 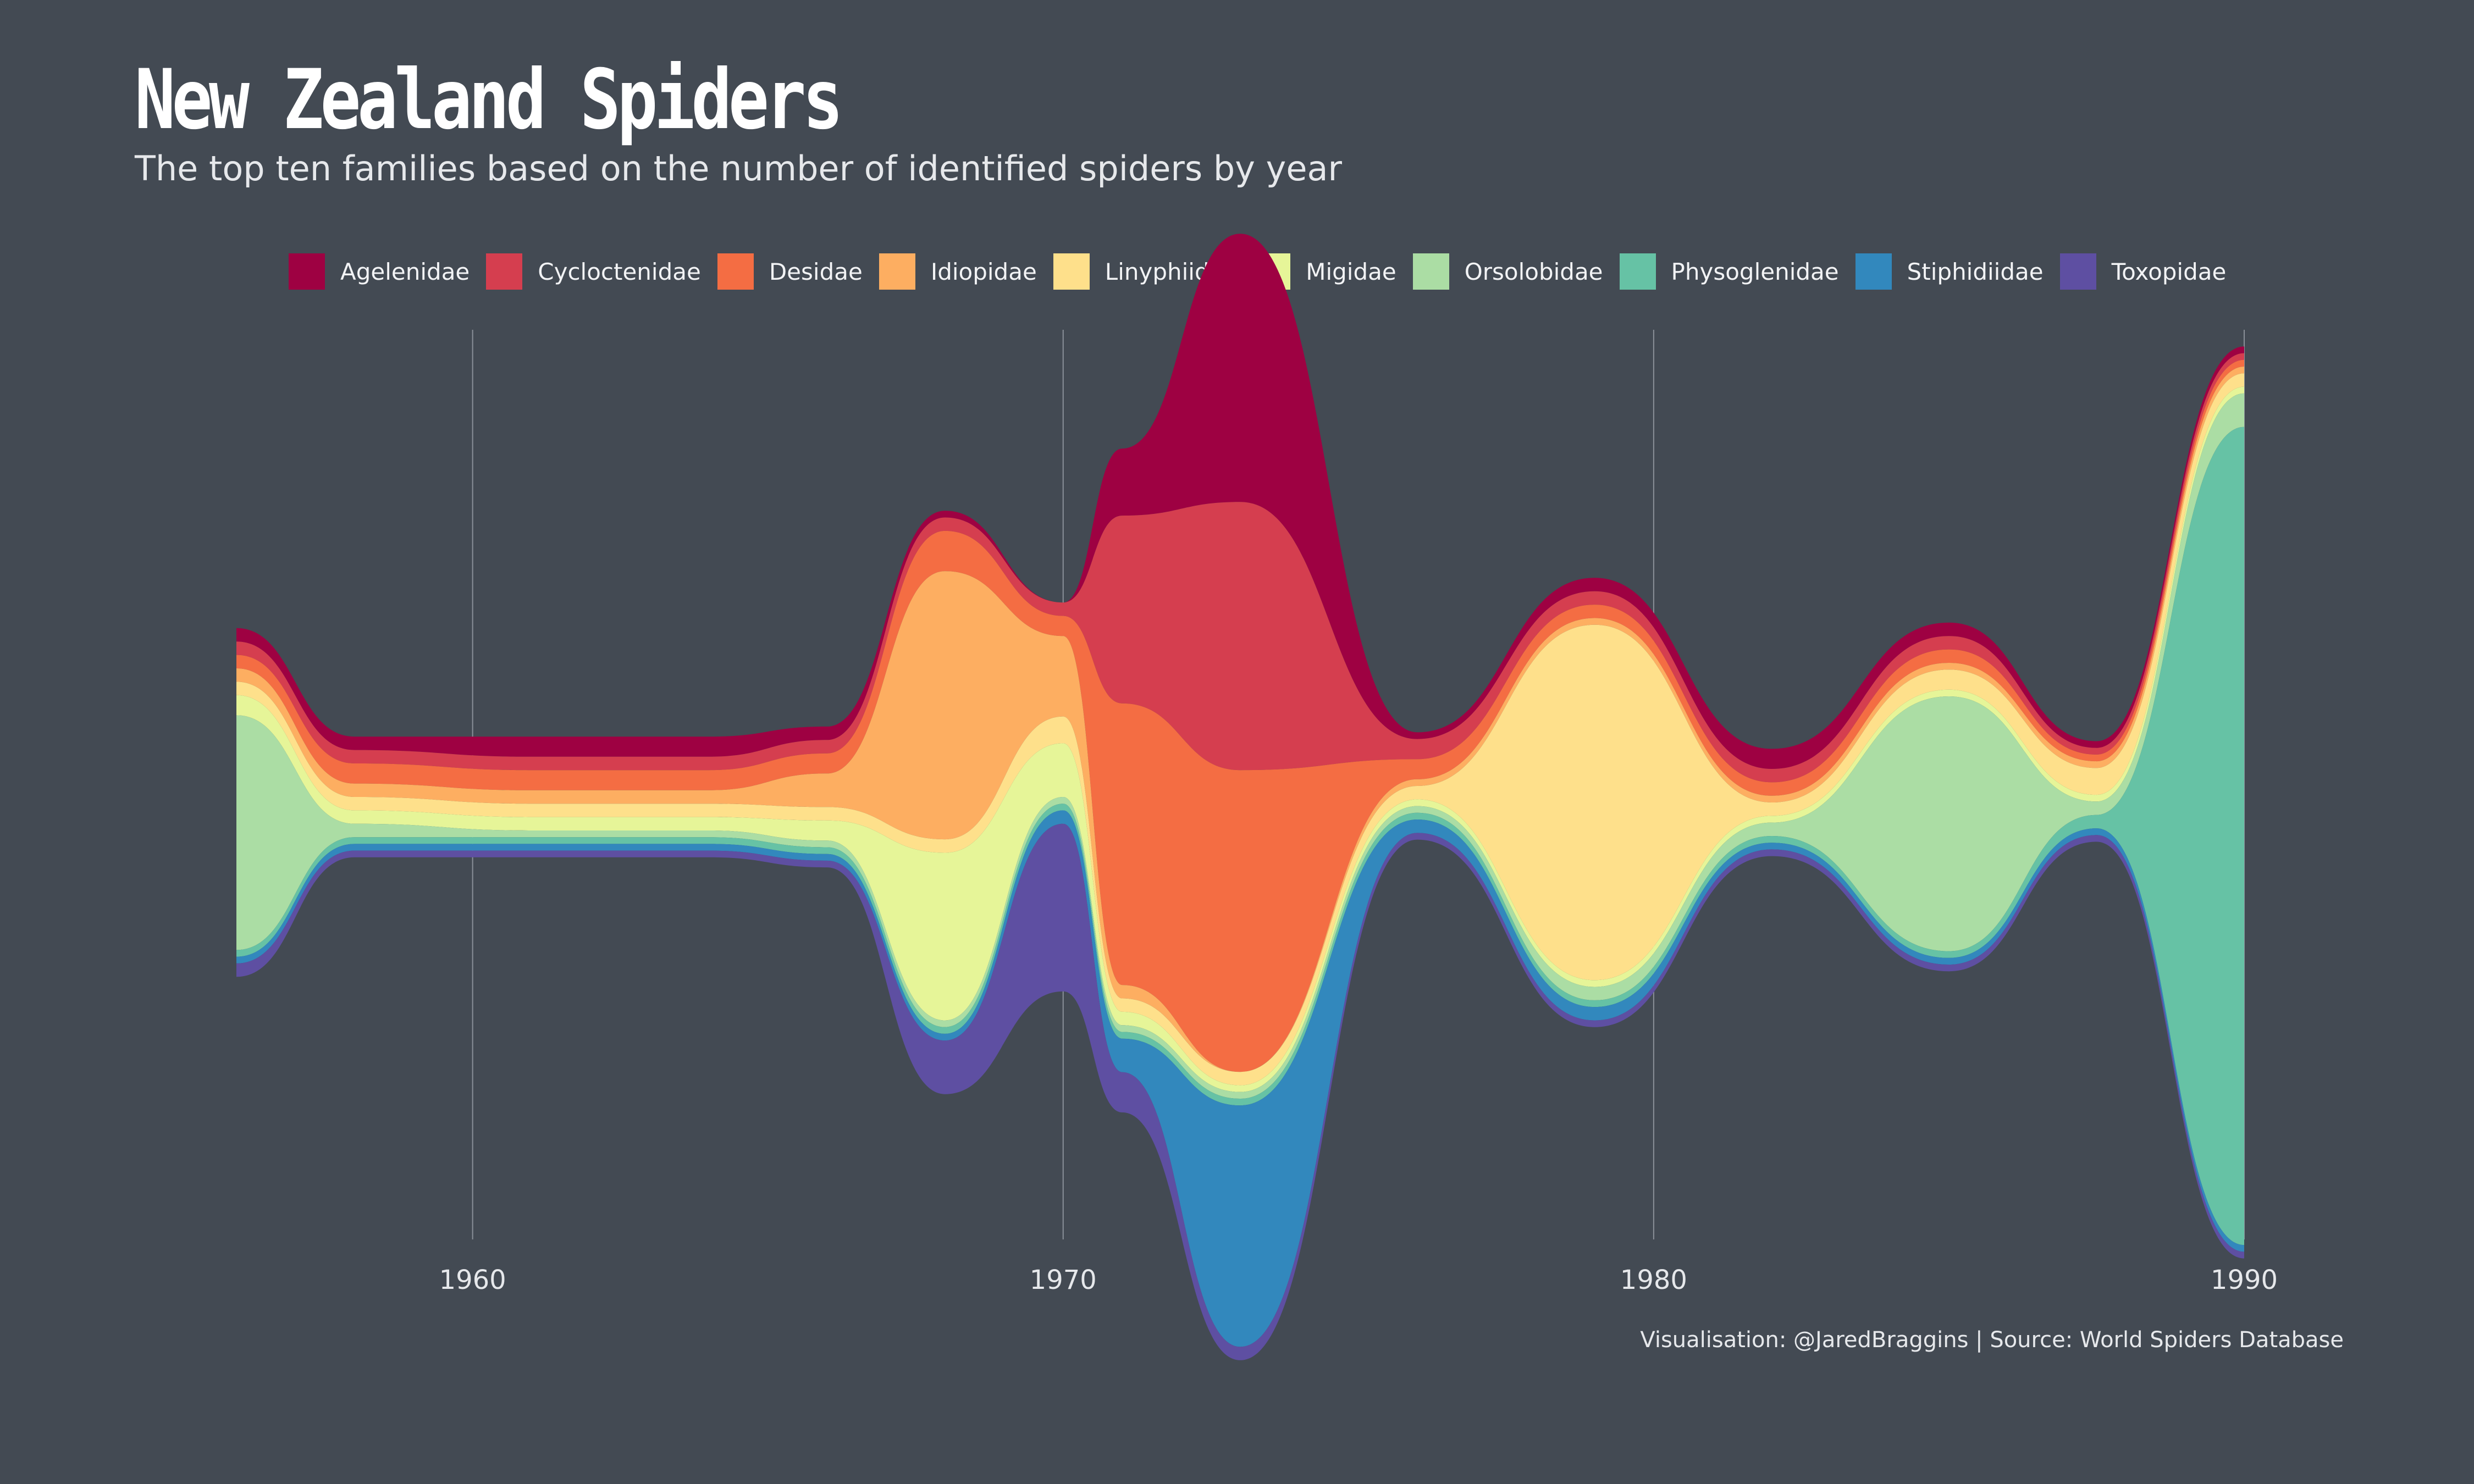 I want to click on legend-item-agelenidae: Agelenidae, so click(x=380, y=271).